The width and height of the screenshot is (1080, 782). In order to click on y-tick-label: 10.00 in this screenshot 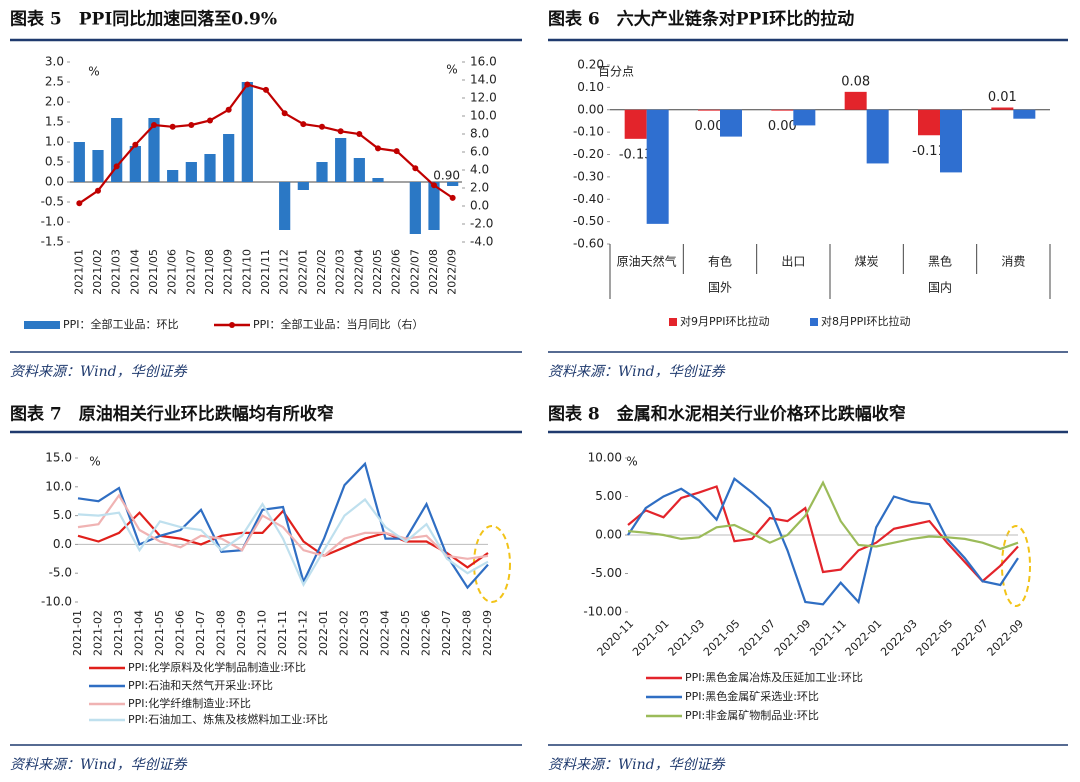, I will do `click(605, 458)`.